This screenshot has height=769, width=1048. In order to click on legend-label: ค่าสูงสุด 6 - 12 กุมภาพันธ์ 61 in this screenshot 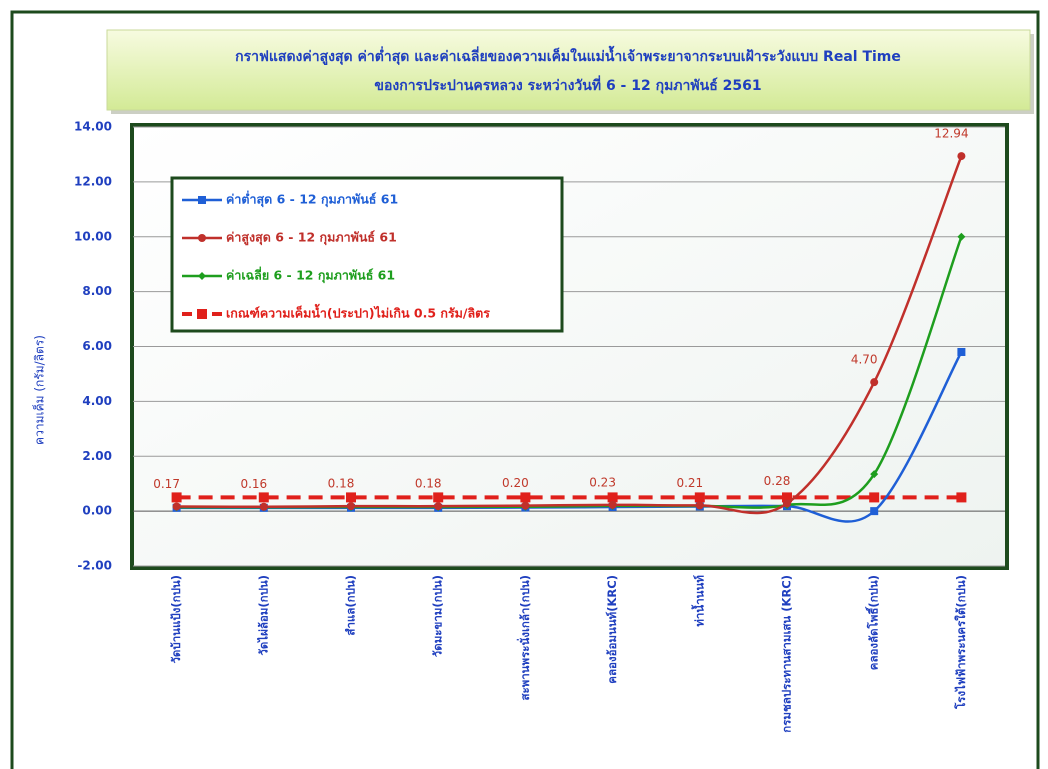, I will do `click(311, 238)`.